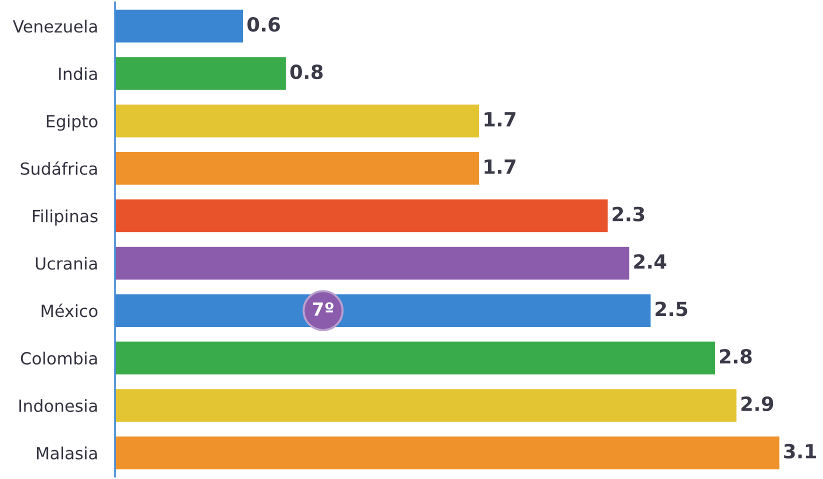 The height and width of the screenshot is (479, 823). Describe the element at coordinates (628, 214) in the screenshot. I see `data-label: 2.3` at that location.